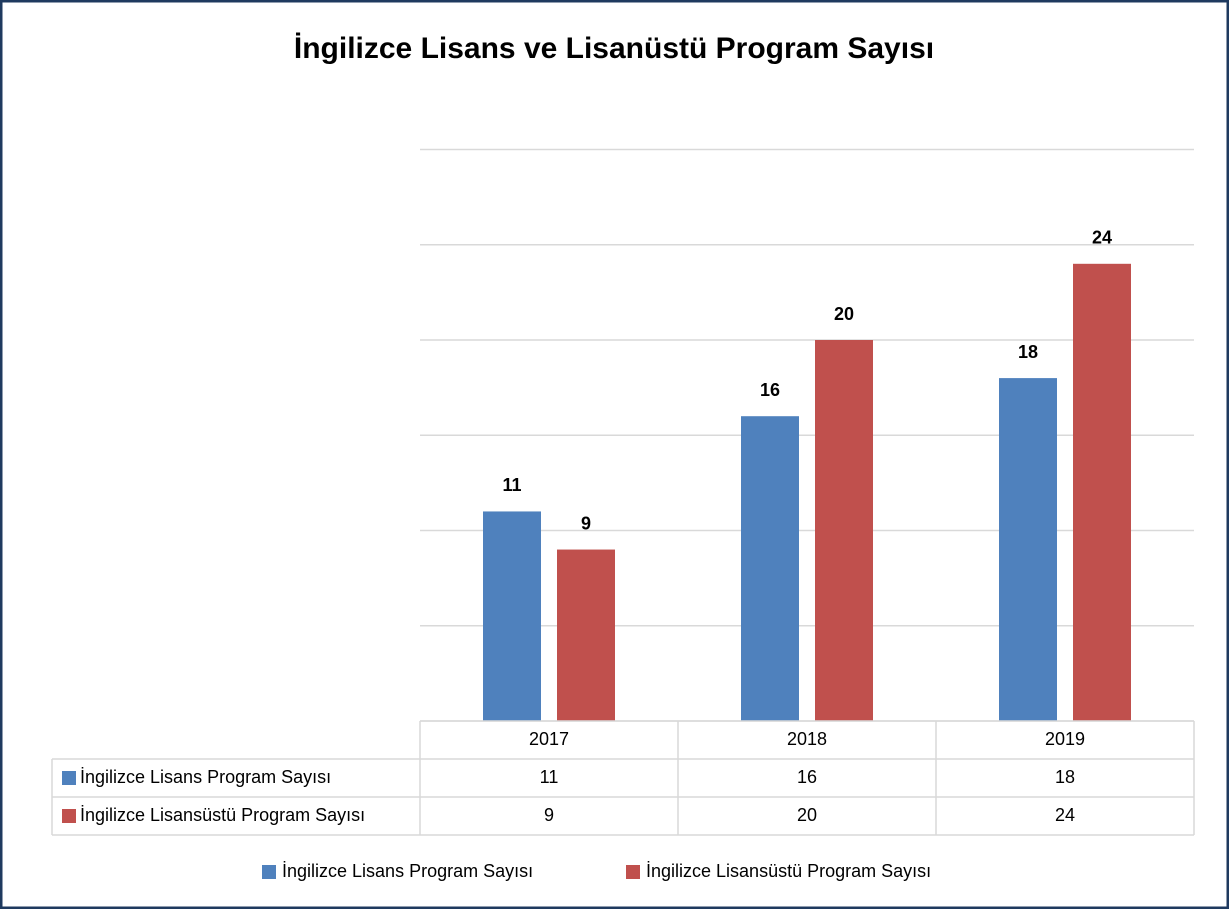  Describe the element at coordinates (1065, 777) in the screenshot. I see `table-value: 18` at that location.